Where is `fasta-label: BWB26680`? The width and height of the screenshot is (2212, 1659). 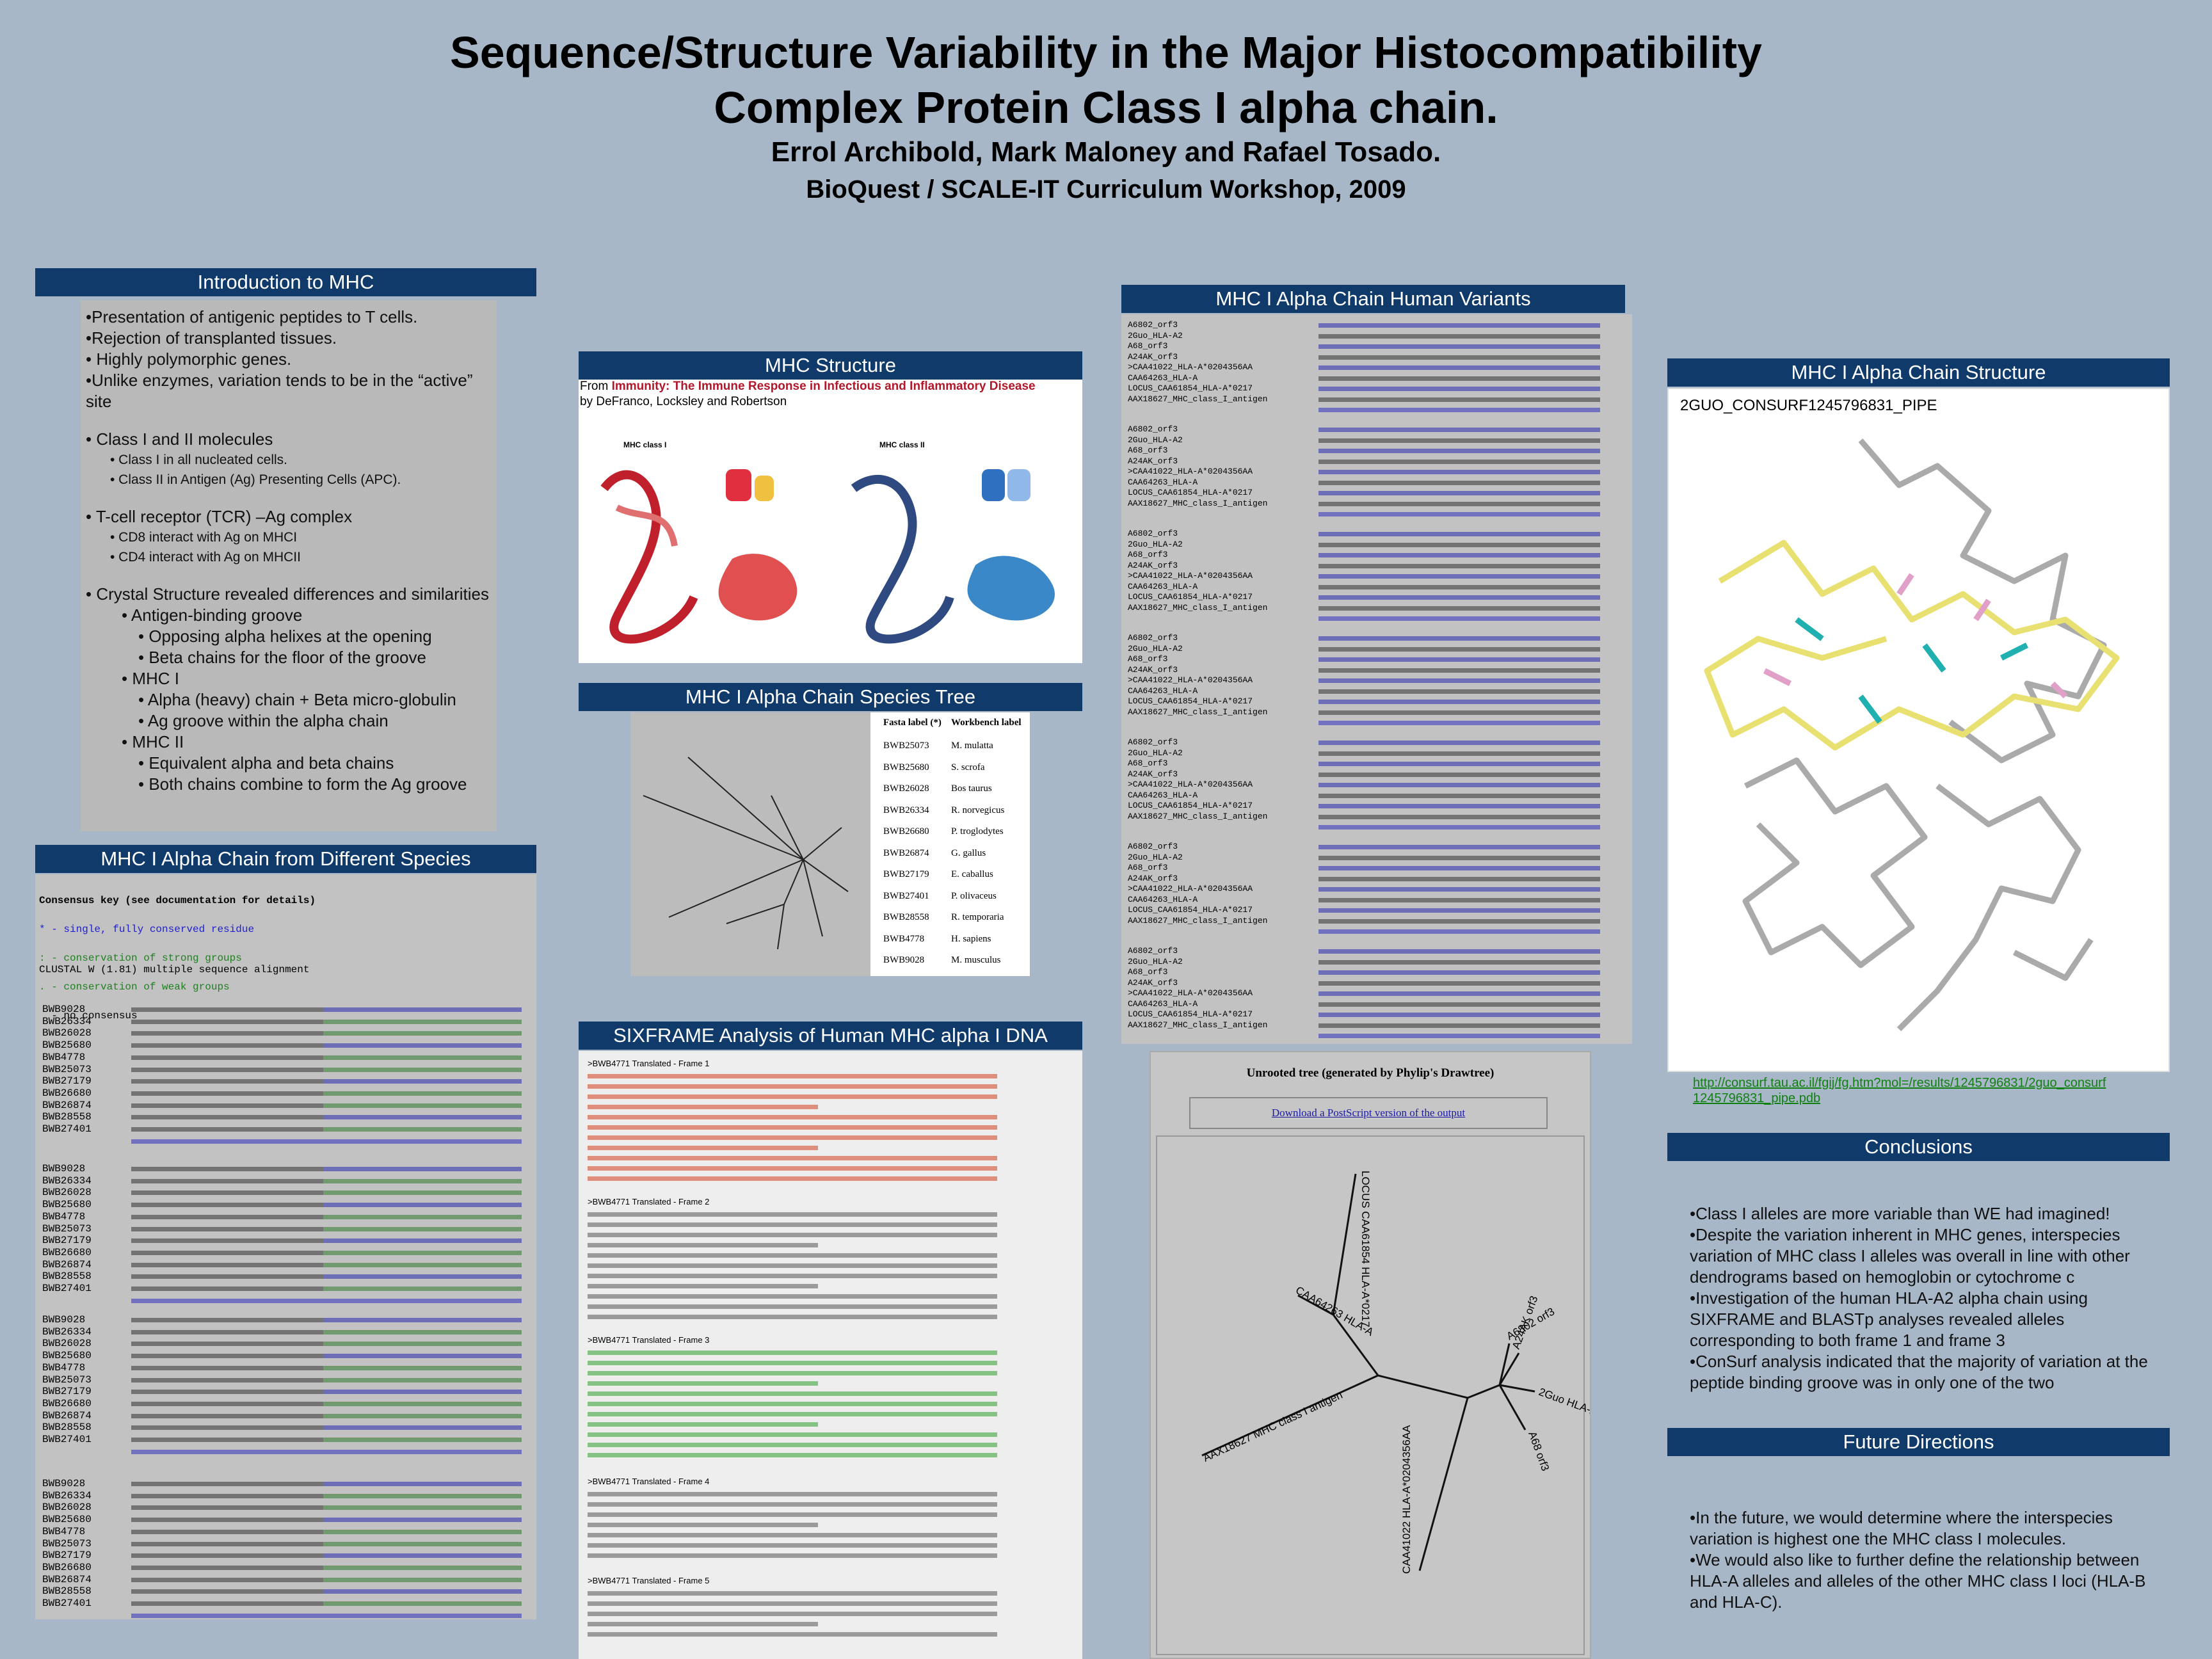
fasta-label: BWB26680 is located at coordinates (906, 831).